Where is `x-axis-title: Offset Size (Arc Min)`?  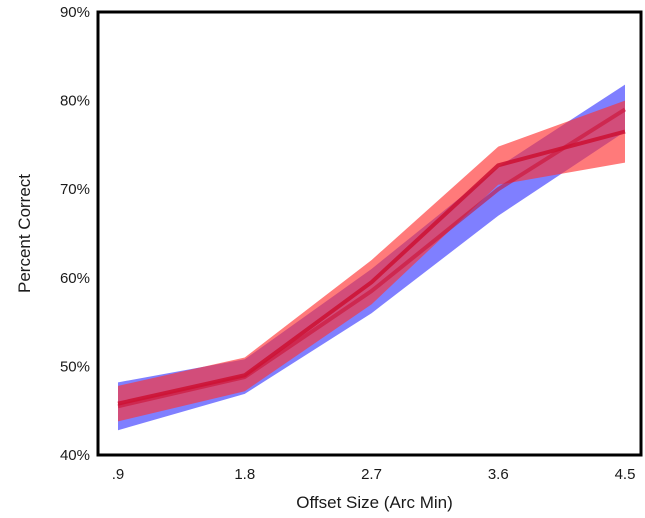
x-axis-title: Offset Size (Arc Min) is located at coordinates (374, 502).